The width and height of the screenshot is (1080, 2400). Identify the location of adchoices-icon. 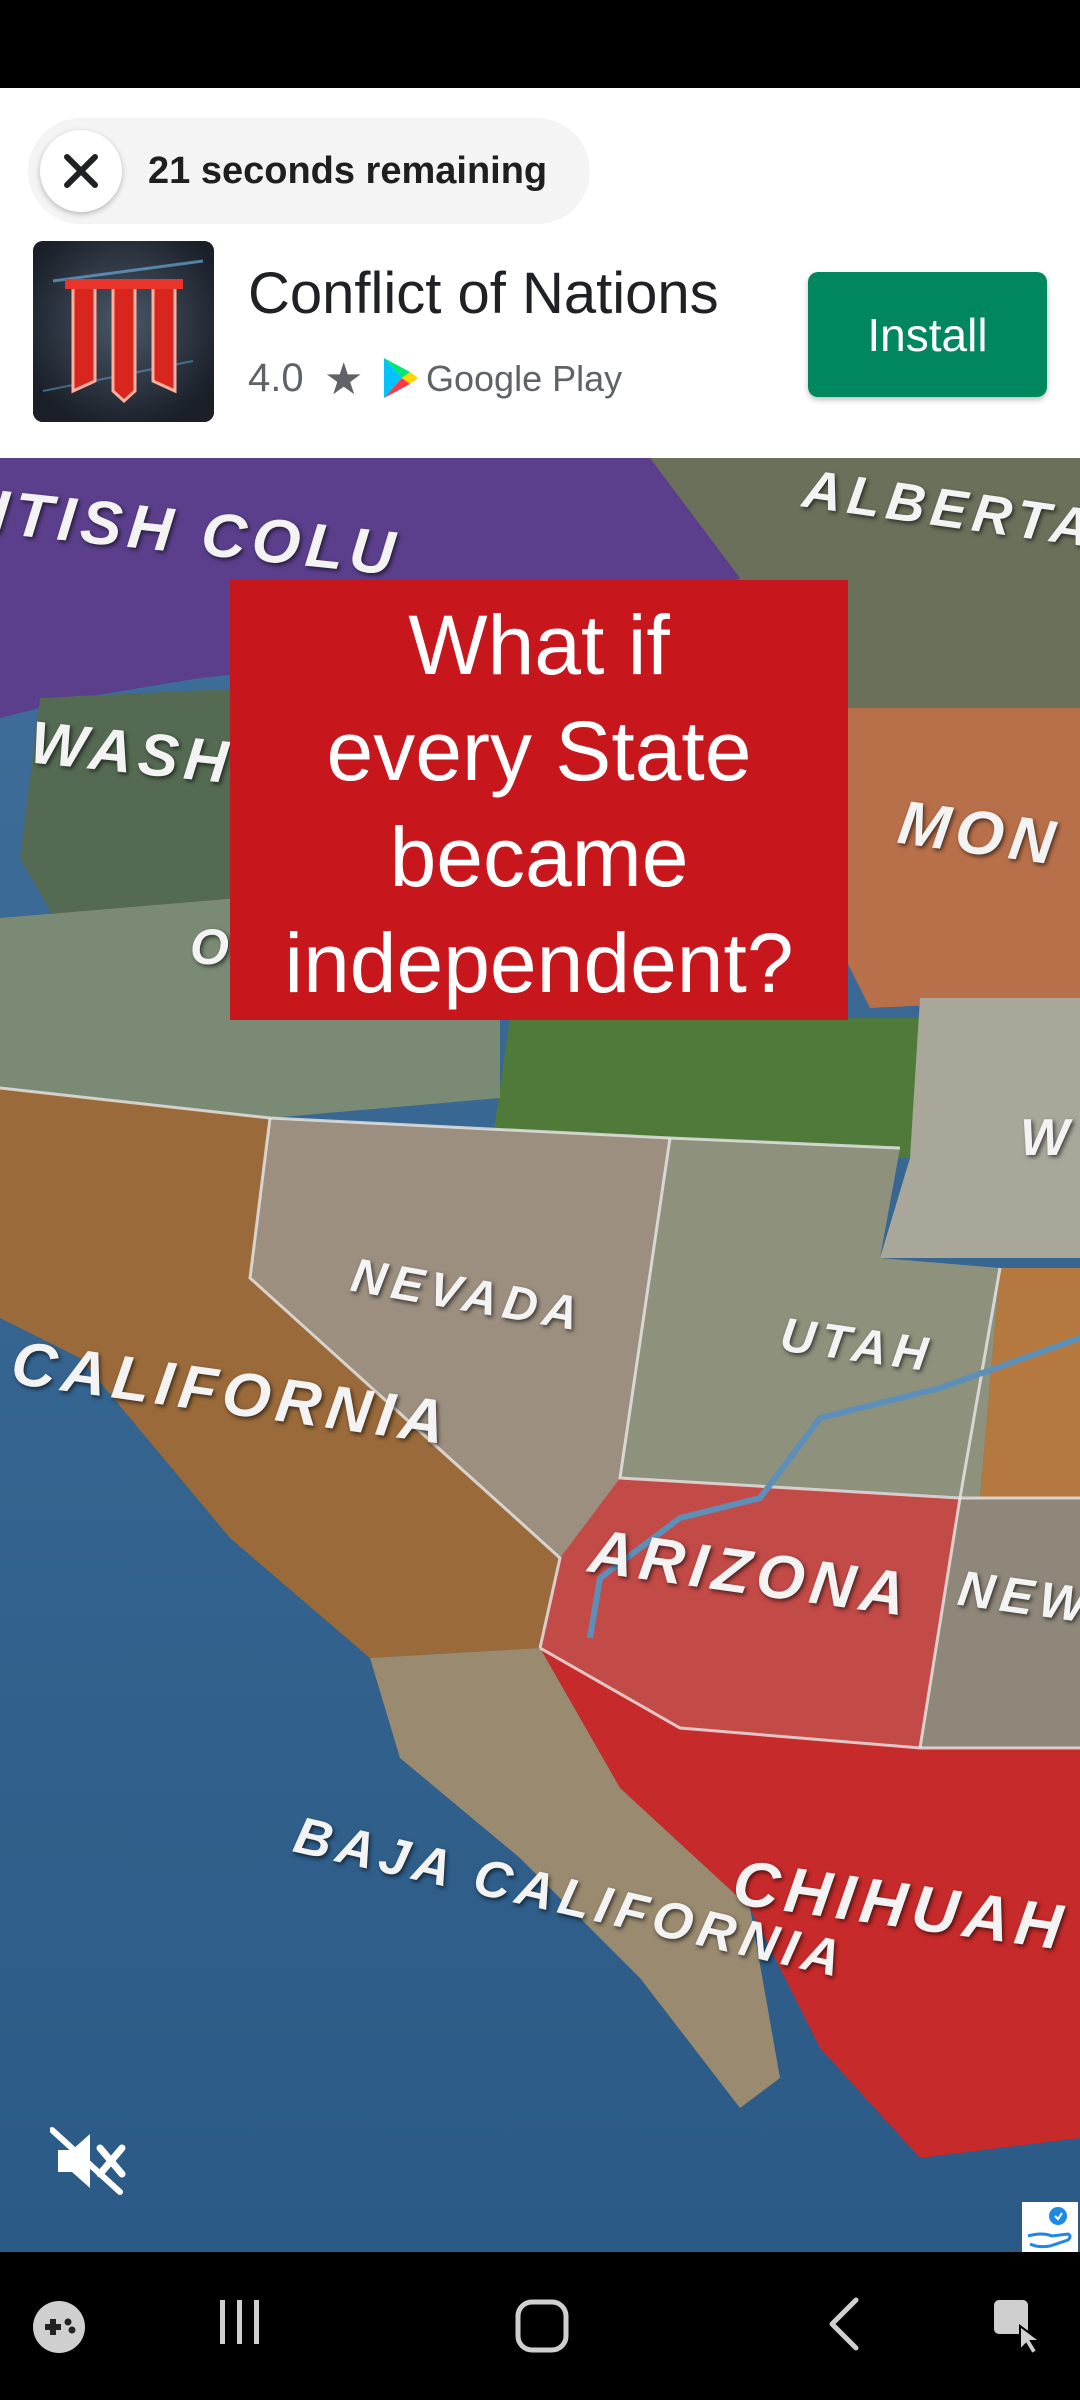
(1050, 2227).